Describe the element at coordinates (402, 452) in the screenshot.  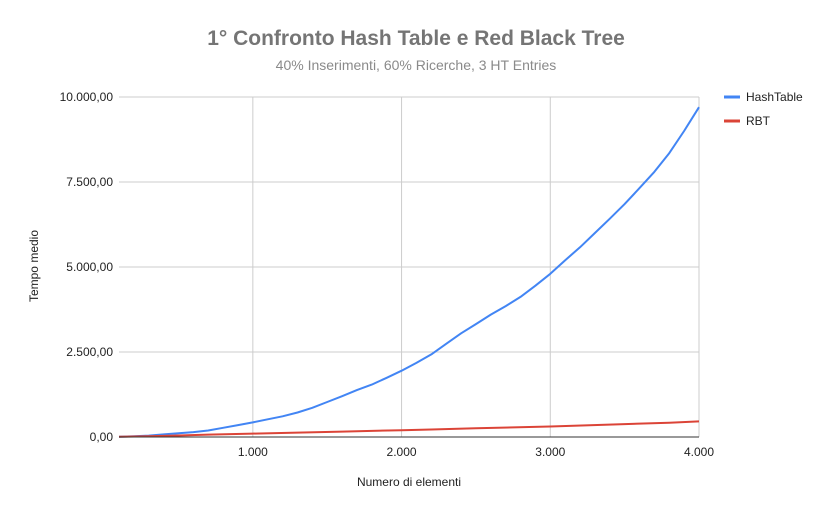
I see `x-tick-label: 2.000` at that location.